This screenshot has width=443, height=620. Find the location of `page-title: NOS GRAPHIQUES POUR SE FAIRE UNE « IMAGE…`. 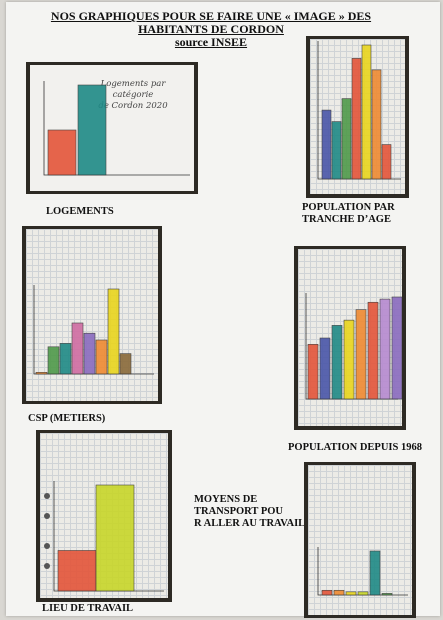

page-title: NOS GRAPHIQUES POUR SE FAIRE UNE « IMAGE… is located at coordinates (211, 29).